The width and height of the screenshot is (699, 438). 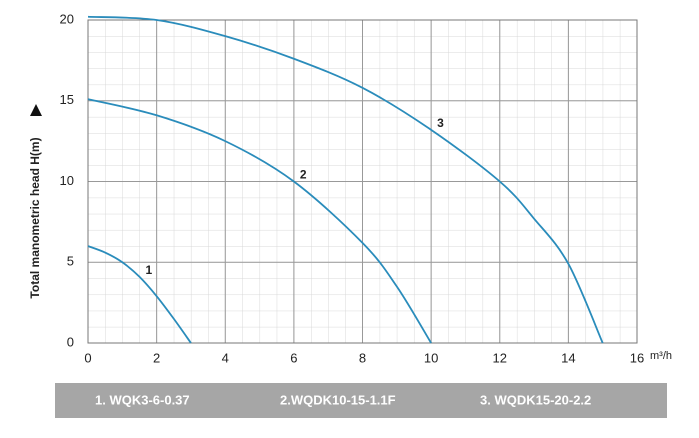 I want to click on x-tick-label: 14, so click(x=568, y=357).